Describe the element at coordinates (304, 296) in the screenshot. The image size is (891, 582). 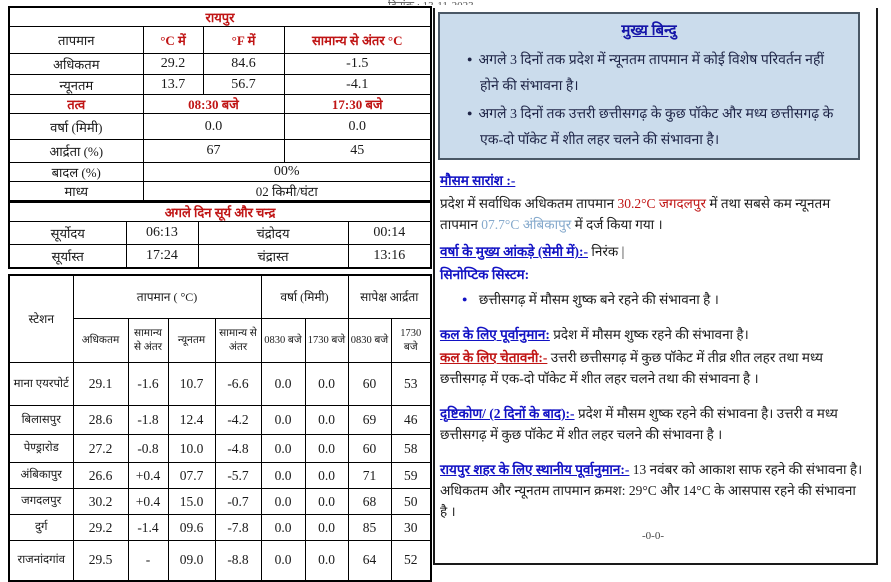
I see `group-header-rainfall: वर्षा (मिमी)` at that location.